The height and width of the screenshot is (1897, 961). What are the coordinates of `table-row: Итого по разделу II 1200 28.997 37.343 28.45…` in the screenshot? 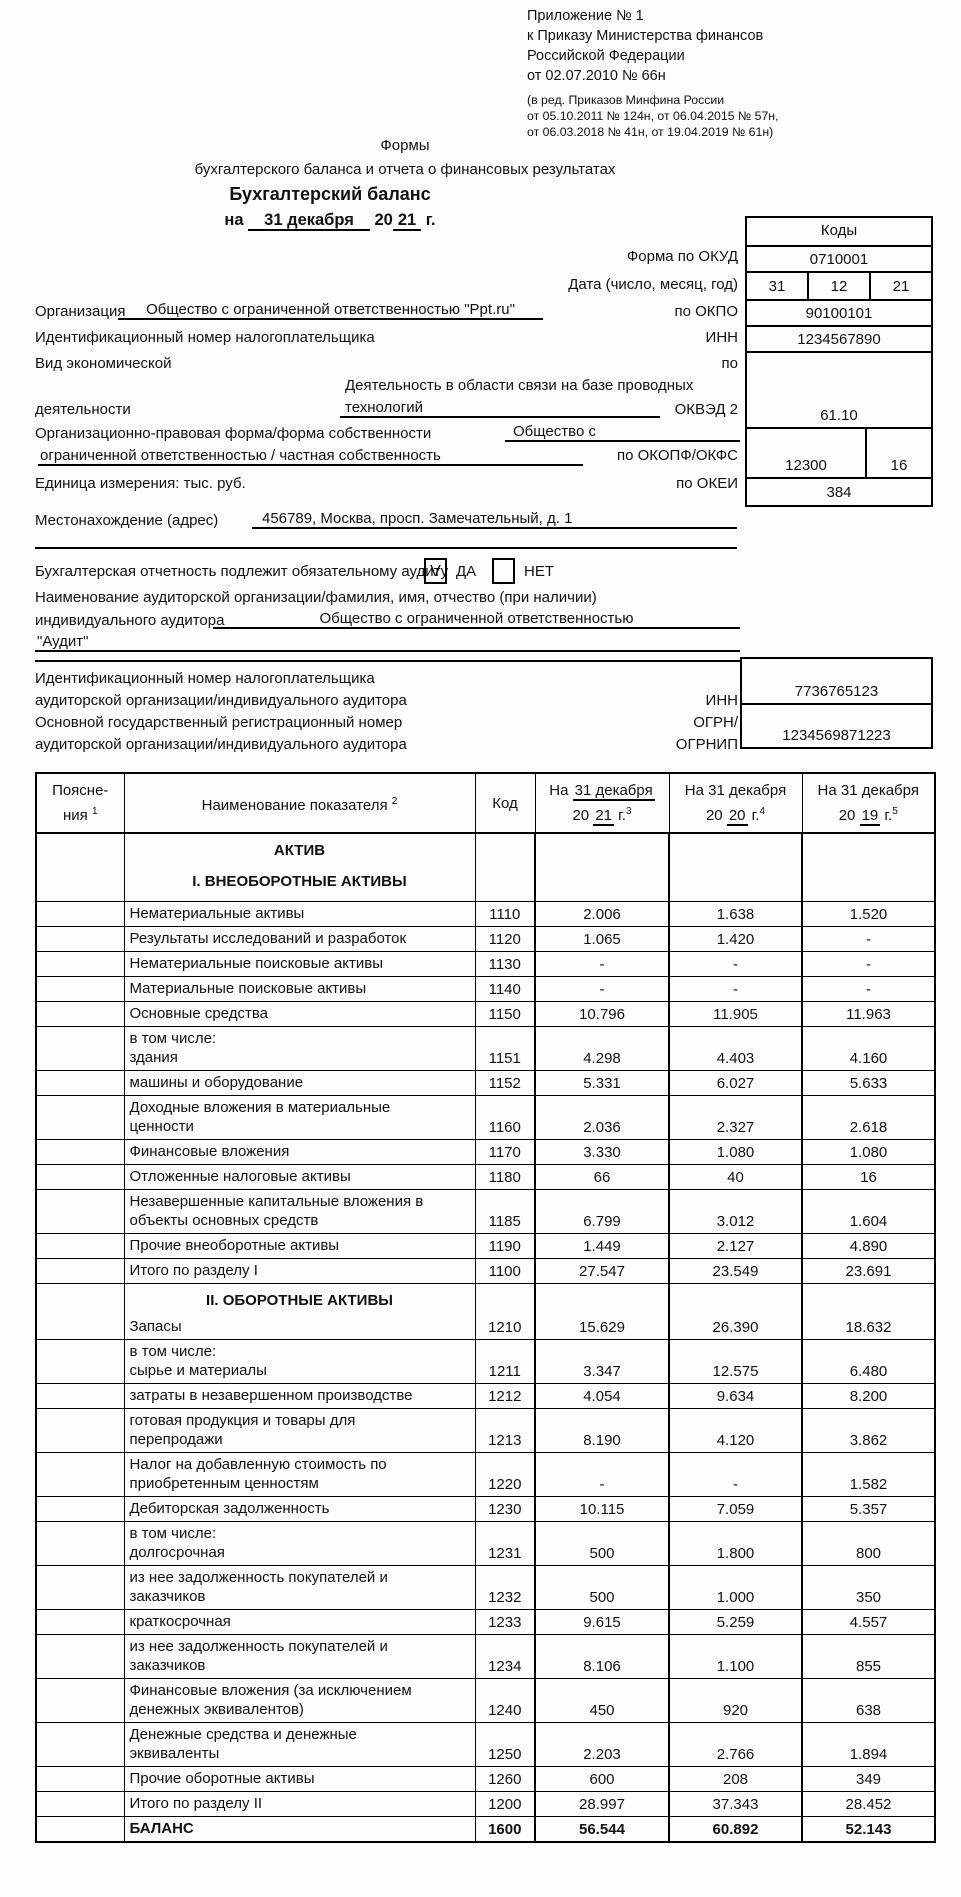 It's located at (485, 1804).